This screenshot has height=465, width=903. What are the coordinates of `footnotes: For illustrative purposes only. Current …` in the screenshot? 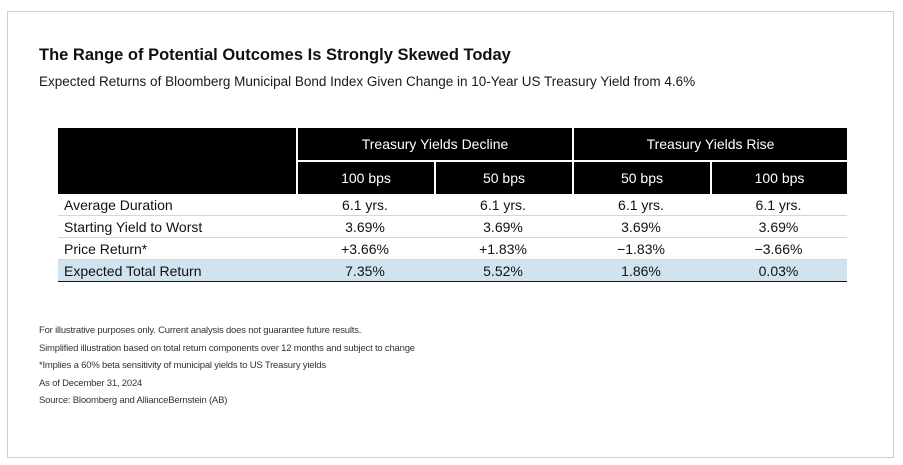 It's located at (227, 366).